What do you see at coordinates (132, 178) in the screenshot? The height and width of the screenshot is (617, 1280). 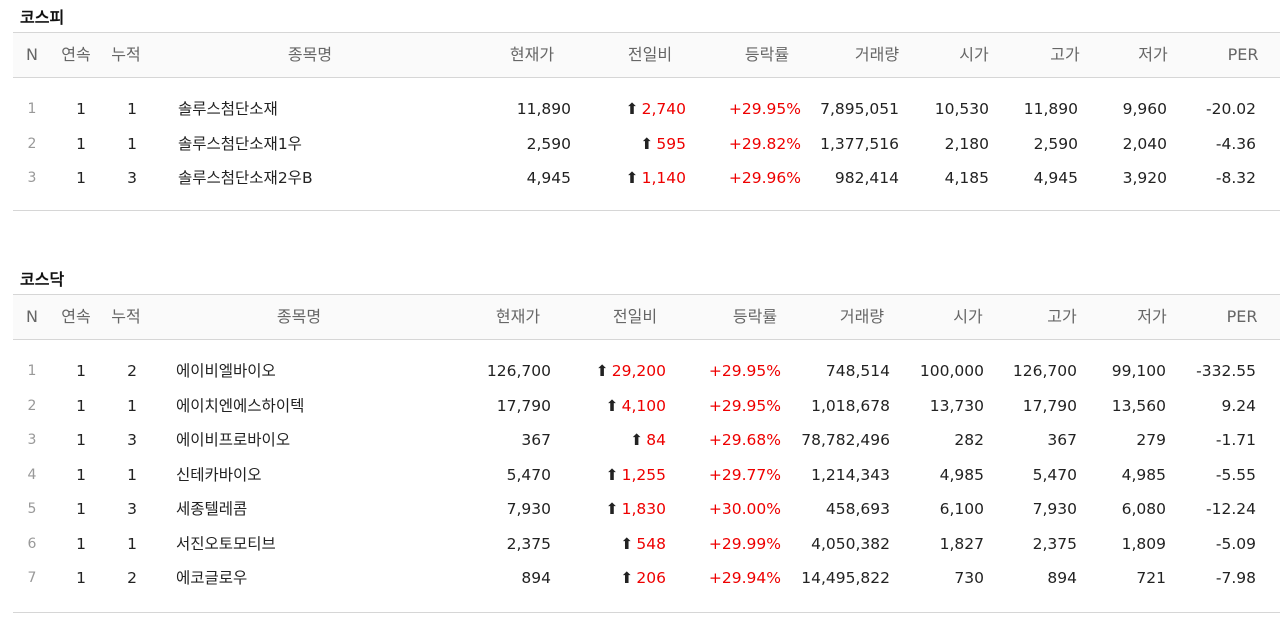 I see `cumulative-count: 3` at bounding box center [132, 178].